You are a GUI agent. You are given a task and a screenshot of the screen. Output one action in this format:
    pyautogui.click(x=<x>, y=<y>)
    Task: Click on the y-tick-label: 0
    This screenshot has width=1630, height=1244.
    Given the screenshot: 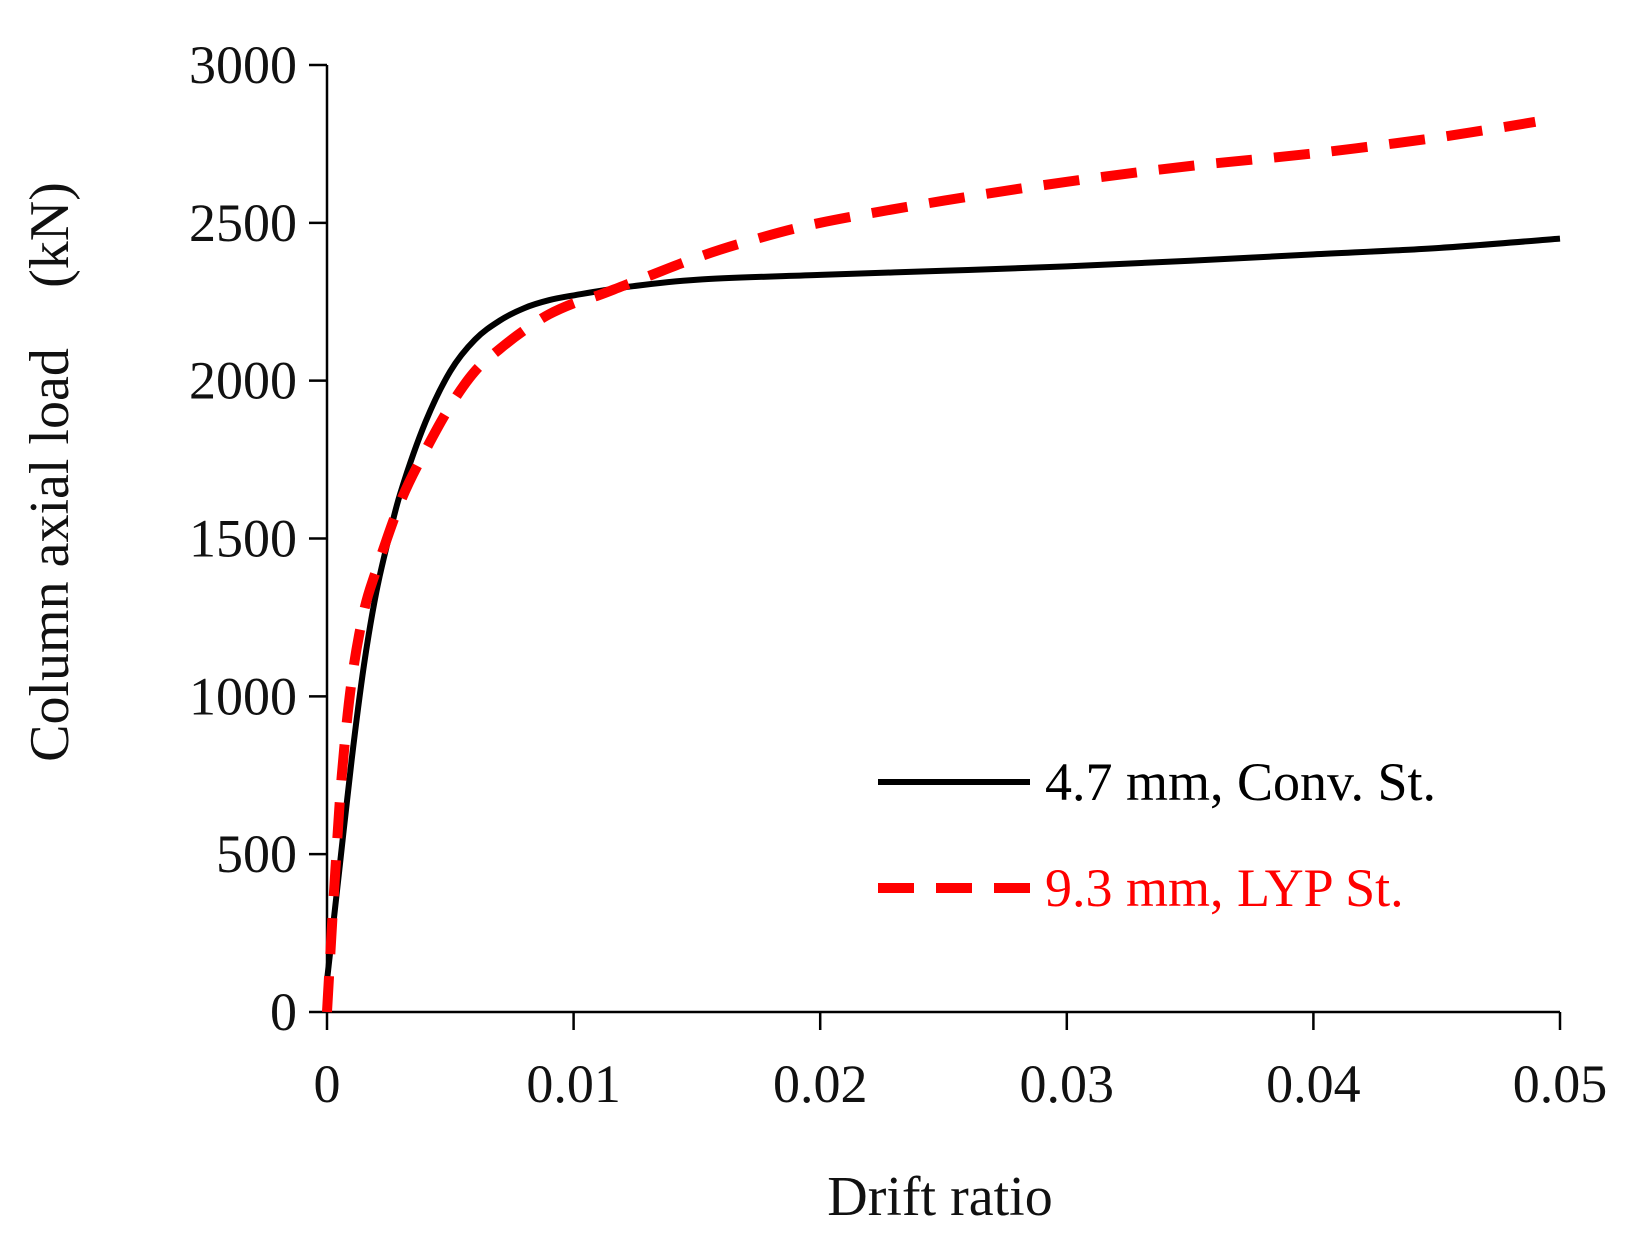 What is the action you would take?
    pyautogui.click(x=283, y=1012)
    